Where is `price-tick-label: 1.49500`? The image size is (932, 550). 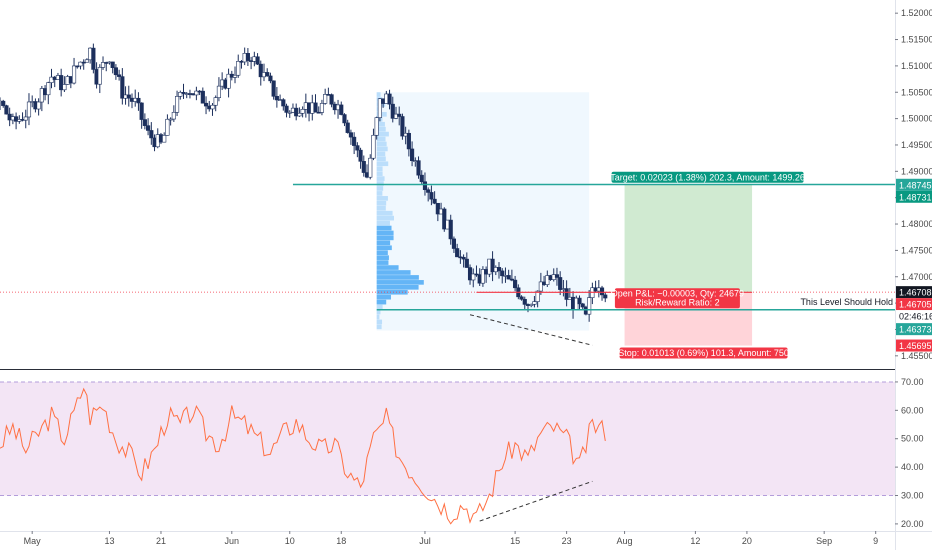 price-tick-label: 1.49500 is located at coordinates (916, 145).